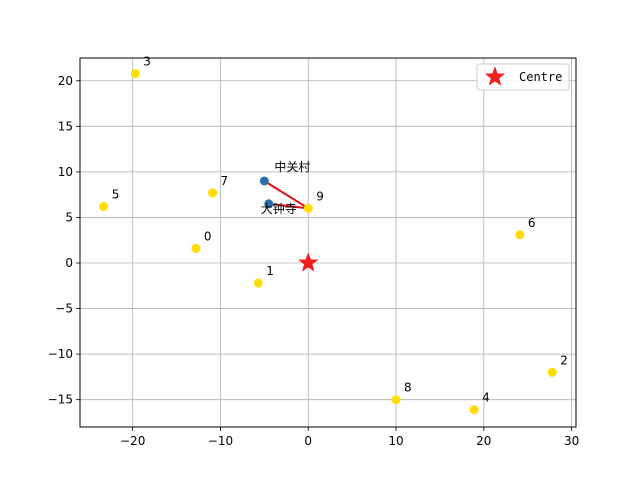  I want to click on data-point-label: 4, so click(486, 398).